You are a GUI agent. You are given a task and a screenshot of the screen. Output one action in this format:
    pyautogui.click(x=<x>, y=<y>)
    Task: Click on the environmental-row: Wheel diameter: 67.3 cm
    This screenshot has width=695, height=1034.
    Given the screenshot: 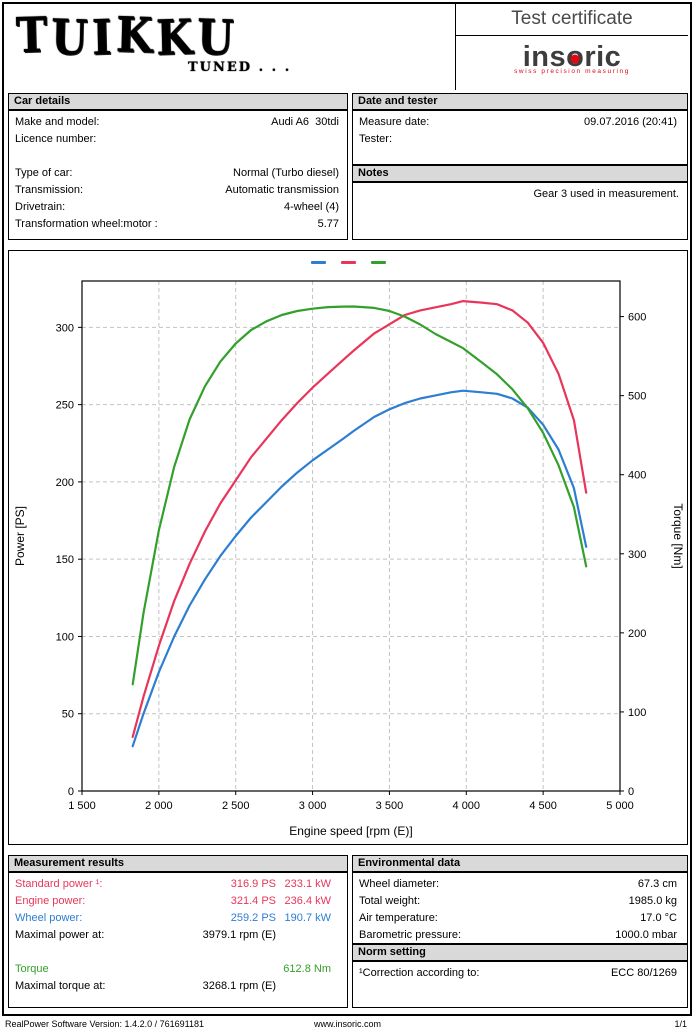 What is the action you would take?
    pyautogui.click(x=520, y=884)
    